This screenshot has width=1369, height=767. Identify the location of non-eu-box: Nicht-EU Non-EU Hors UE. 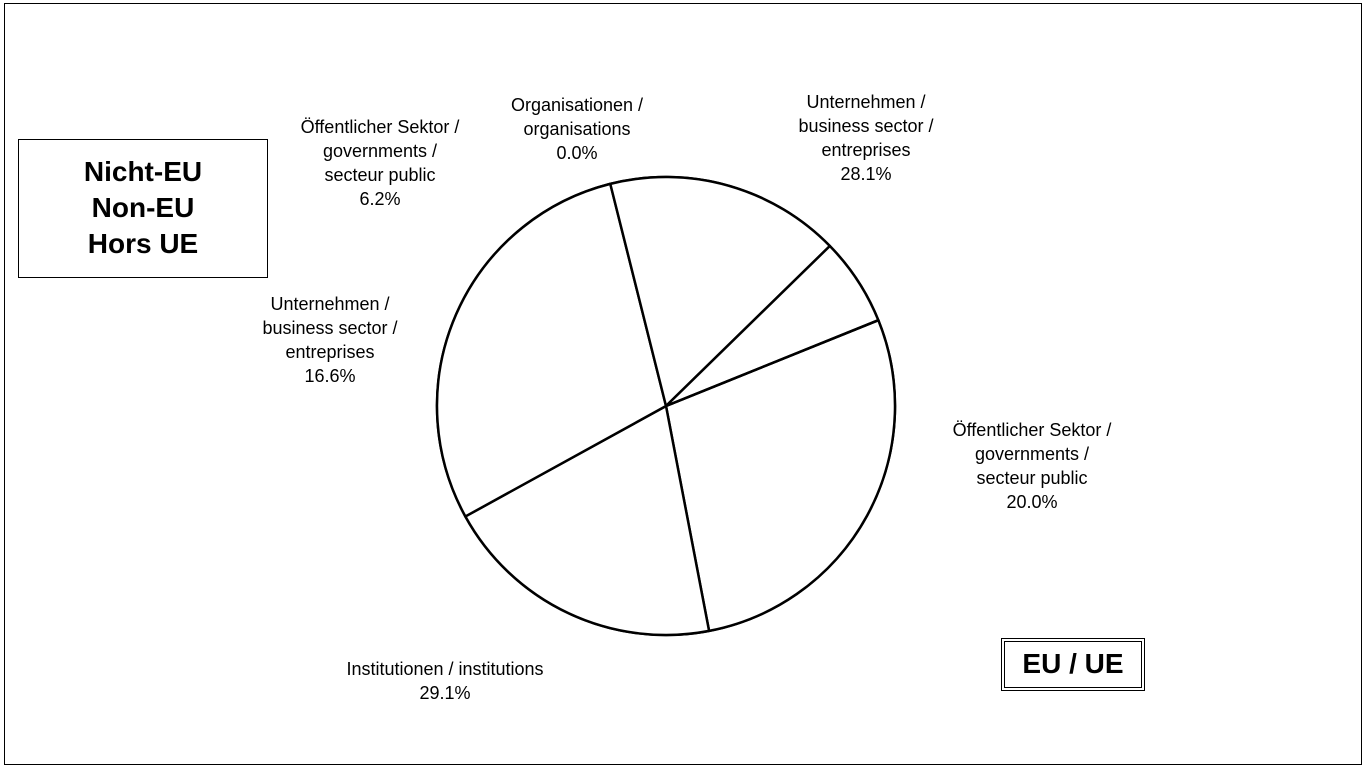
(143, 208).